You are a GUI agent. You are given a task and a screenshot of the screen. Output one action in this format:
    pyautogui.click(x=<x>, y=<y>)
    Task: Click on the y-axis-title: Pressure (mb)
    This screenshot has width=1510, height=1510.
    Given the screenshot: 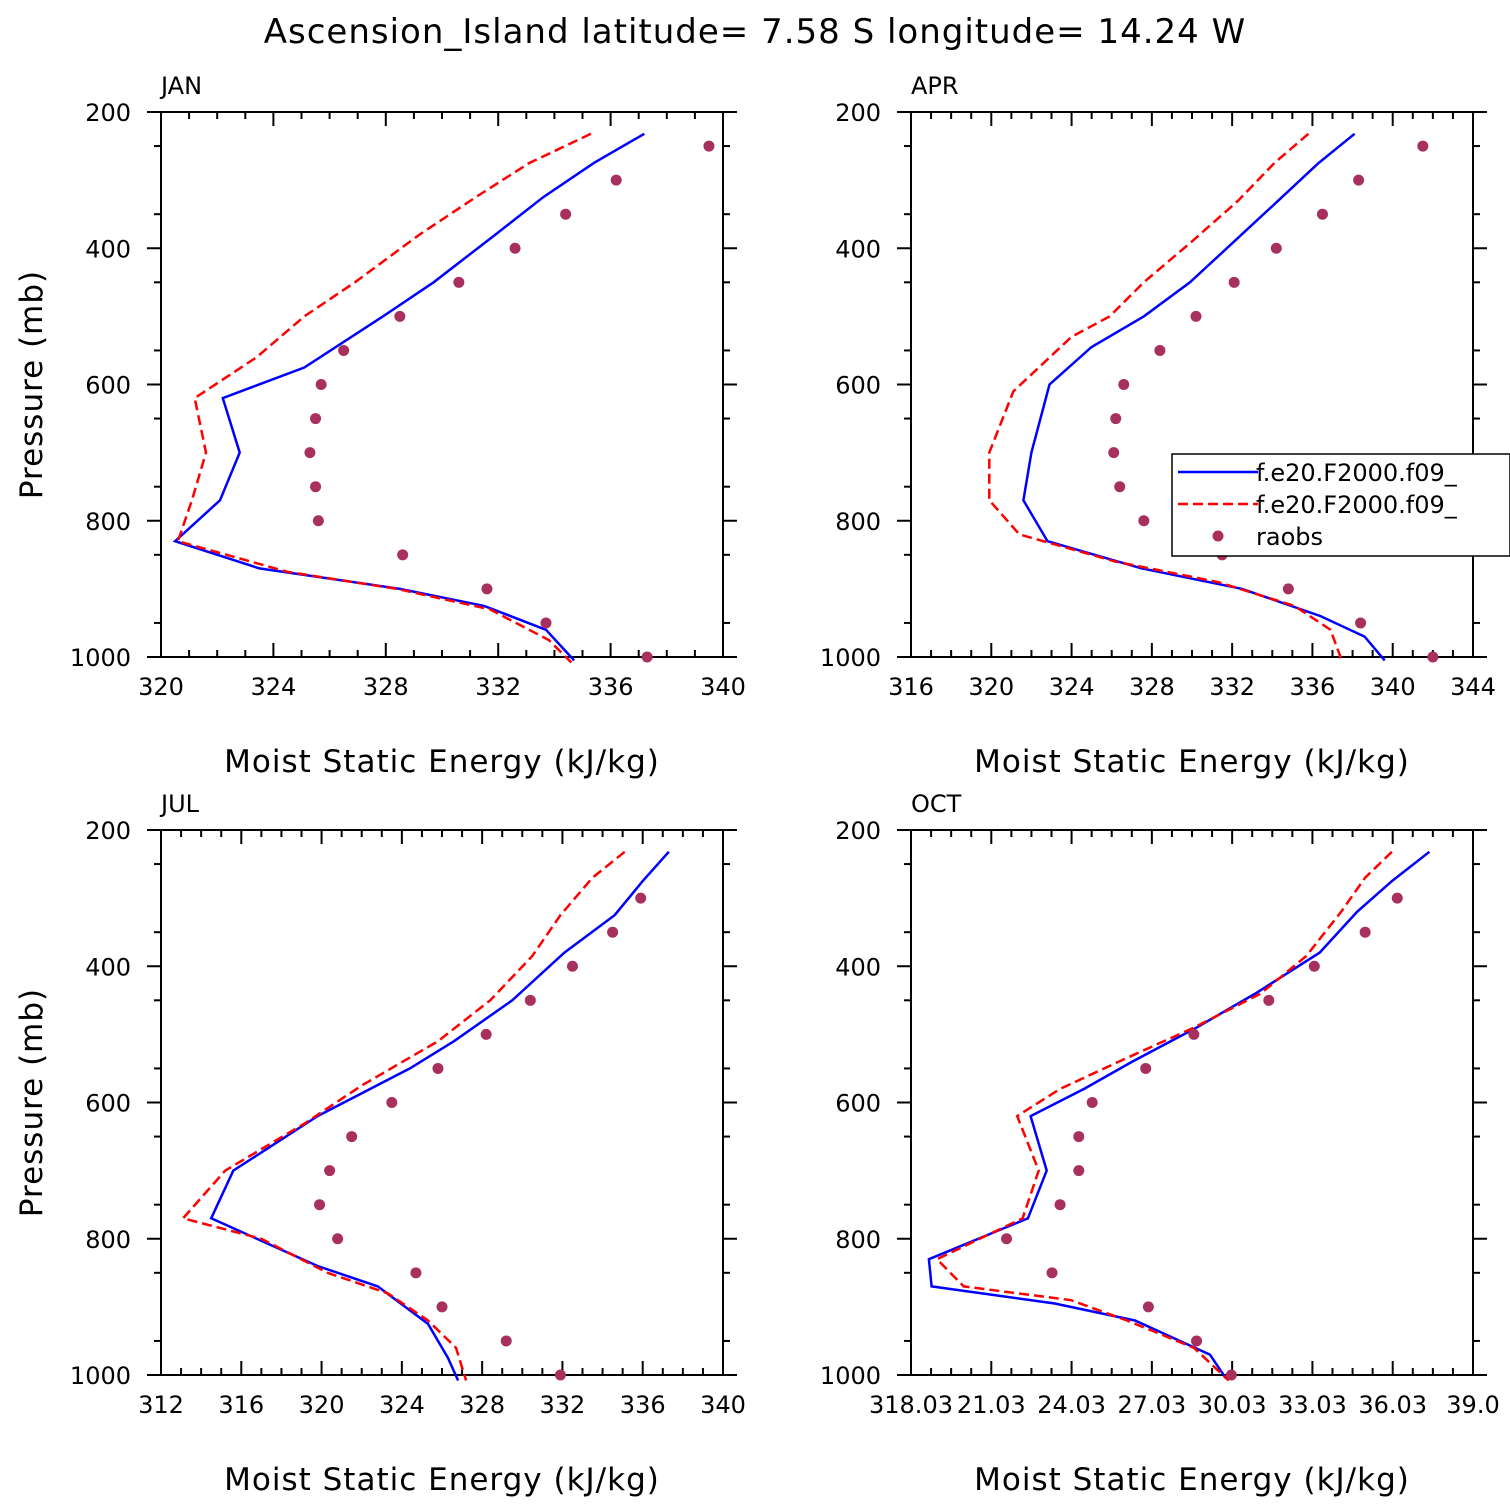 What is the action you would take?
    pyautogui.click(x=32, y=384)
    